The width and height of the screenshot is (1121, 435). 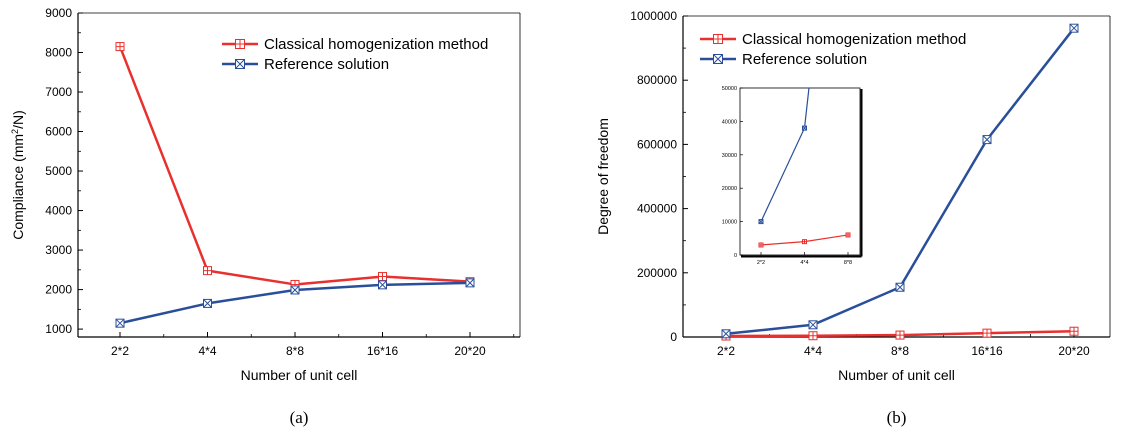 What do you see at coordinates (58, 171) in the screenshot?
I see `y-tick-label: 5000` at bounding box center [58, 171].